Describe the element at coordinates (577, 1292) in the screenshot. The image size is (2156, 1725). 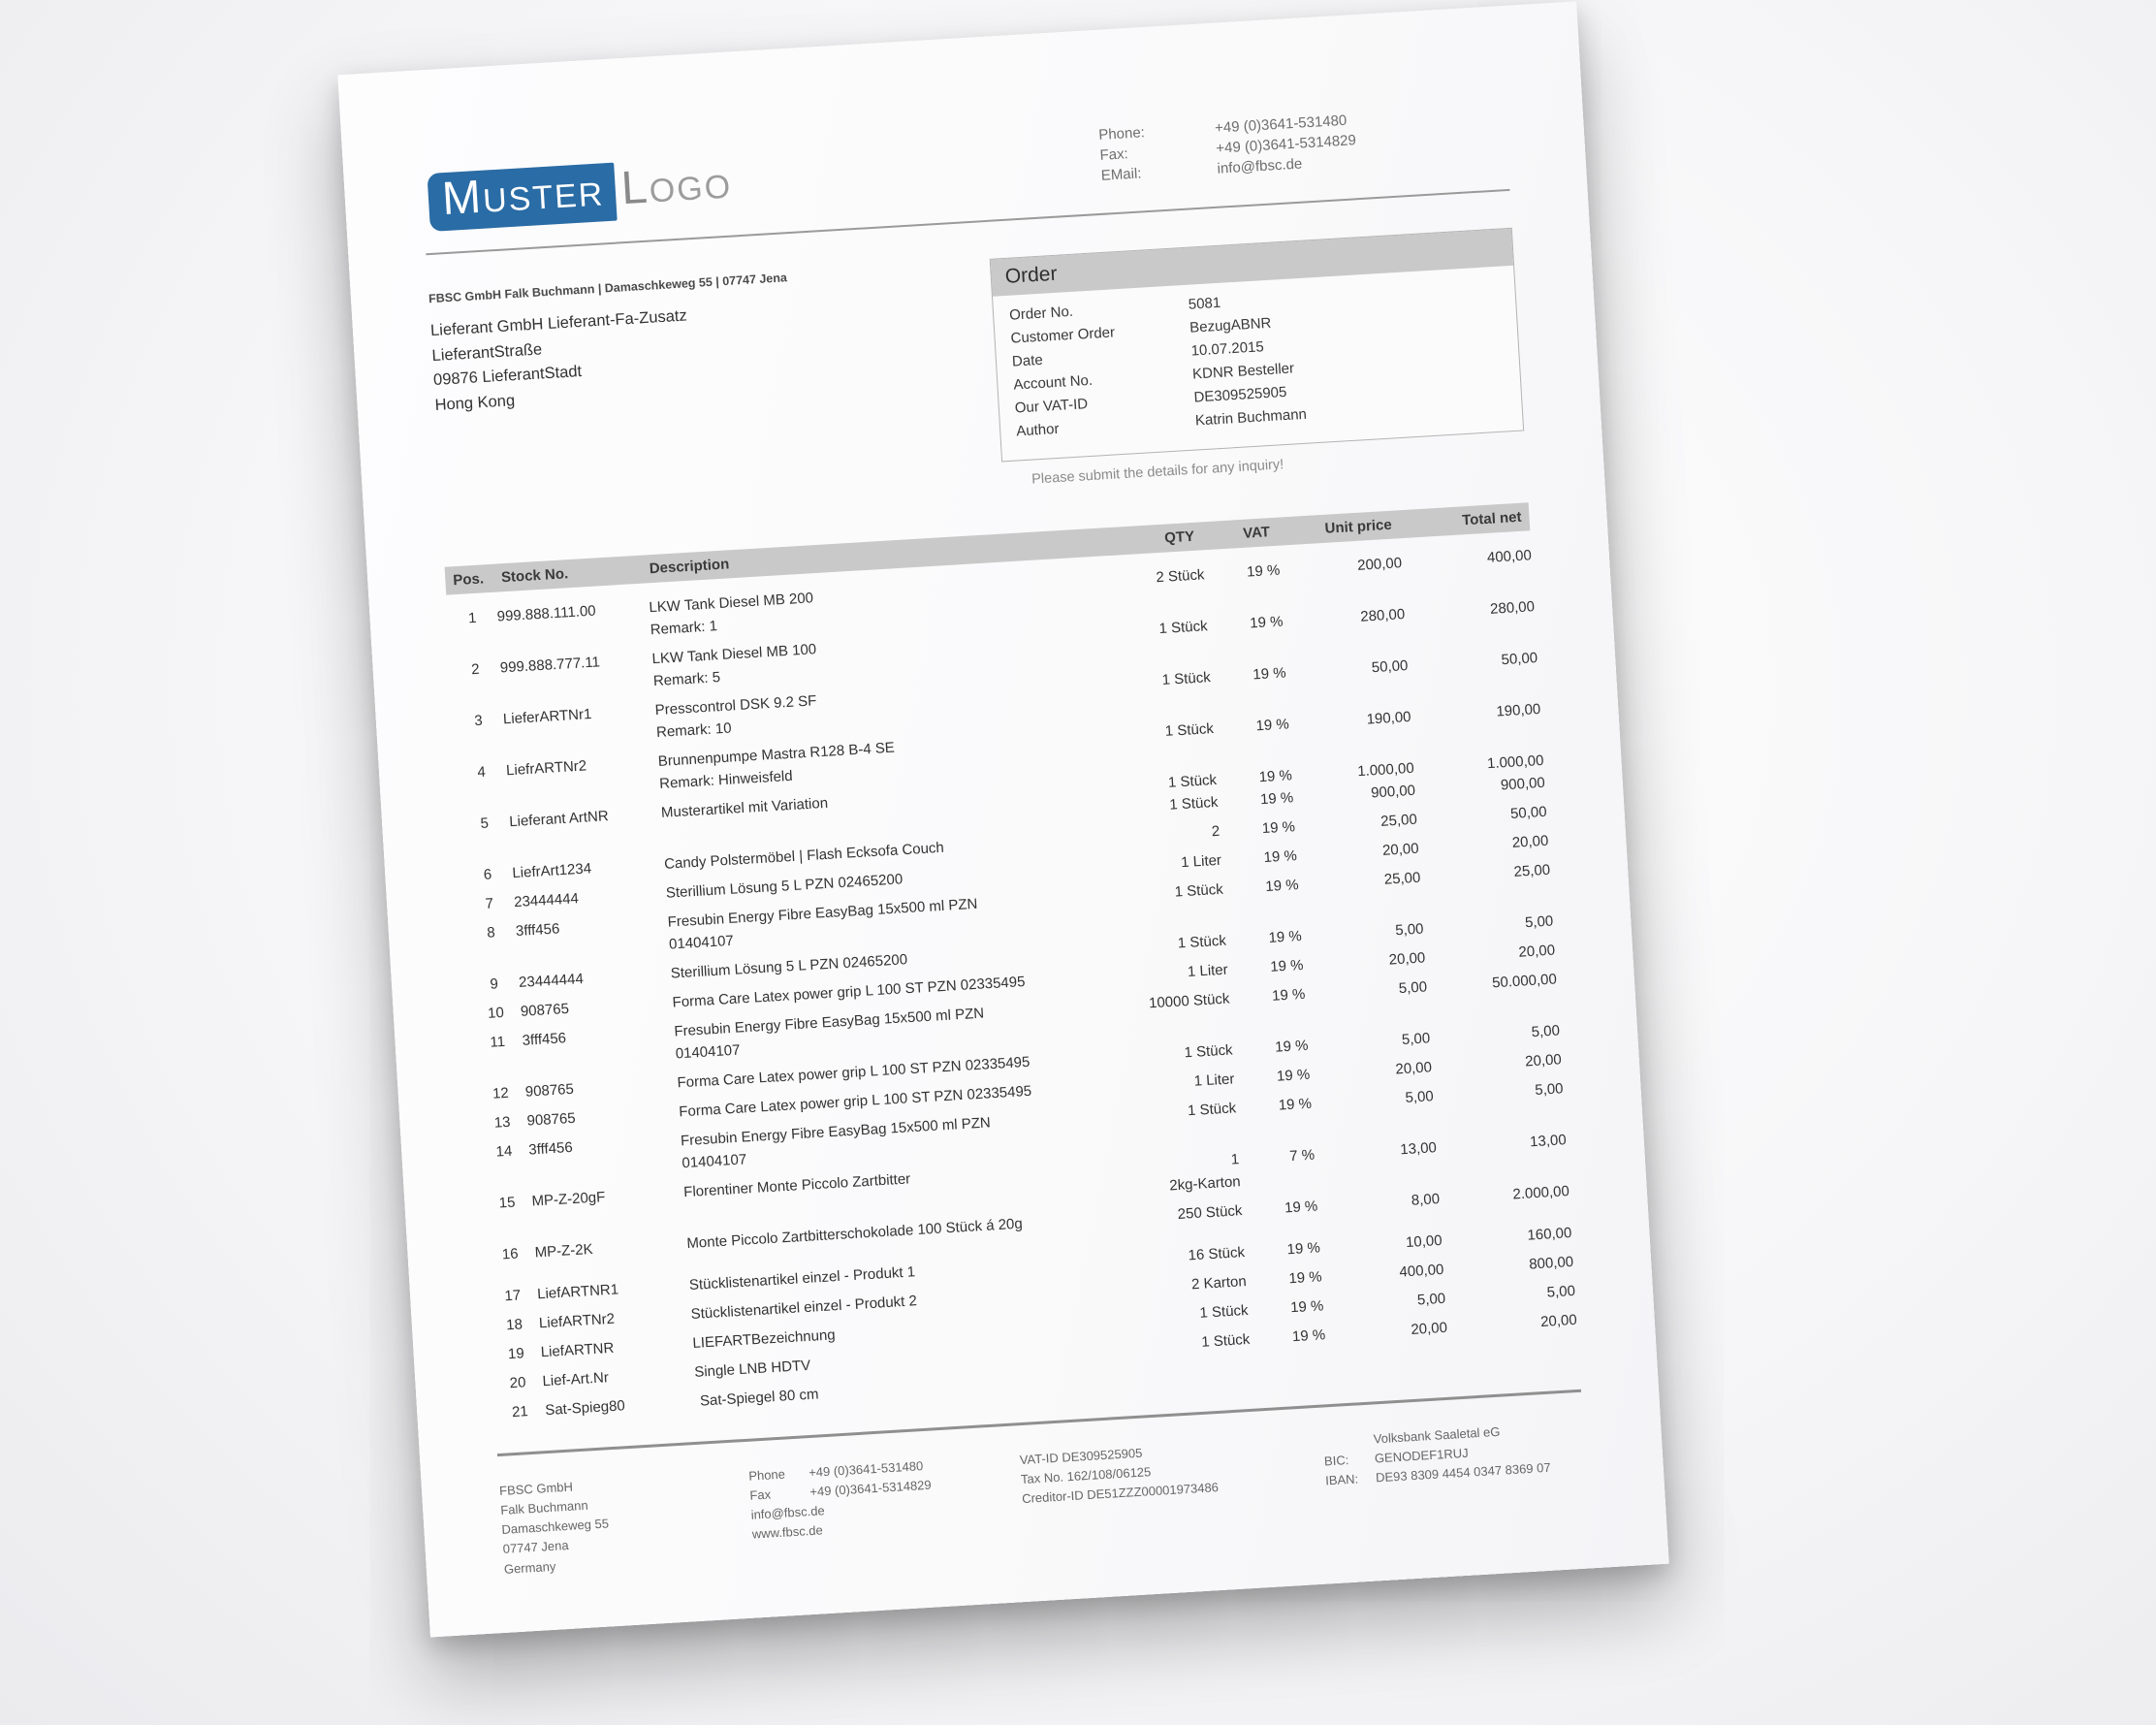
I see `item-stock-no: LiefARTNR1` at that location.